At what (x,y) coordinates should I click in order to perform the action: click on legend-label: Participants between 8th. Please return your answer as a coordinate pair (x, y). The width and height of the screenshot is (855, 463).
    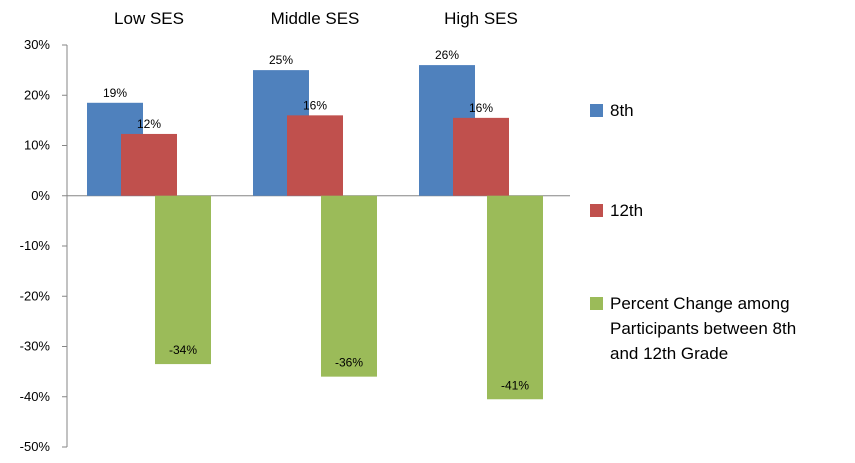
    Looking at the image, I should click on (703, 328).